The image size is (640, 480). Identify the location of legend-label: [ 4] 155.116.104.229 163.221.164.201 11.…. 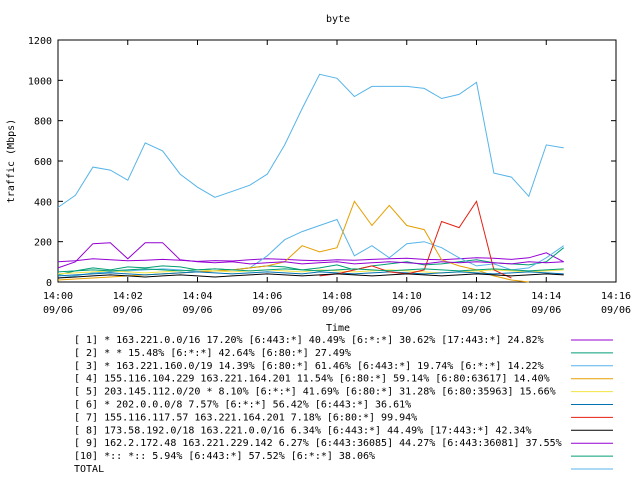
(312, 379).